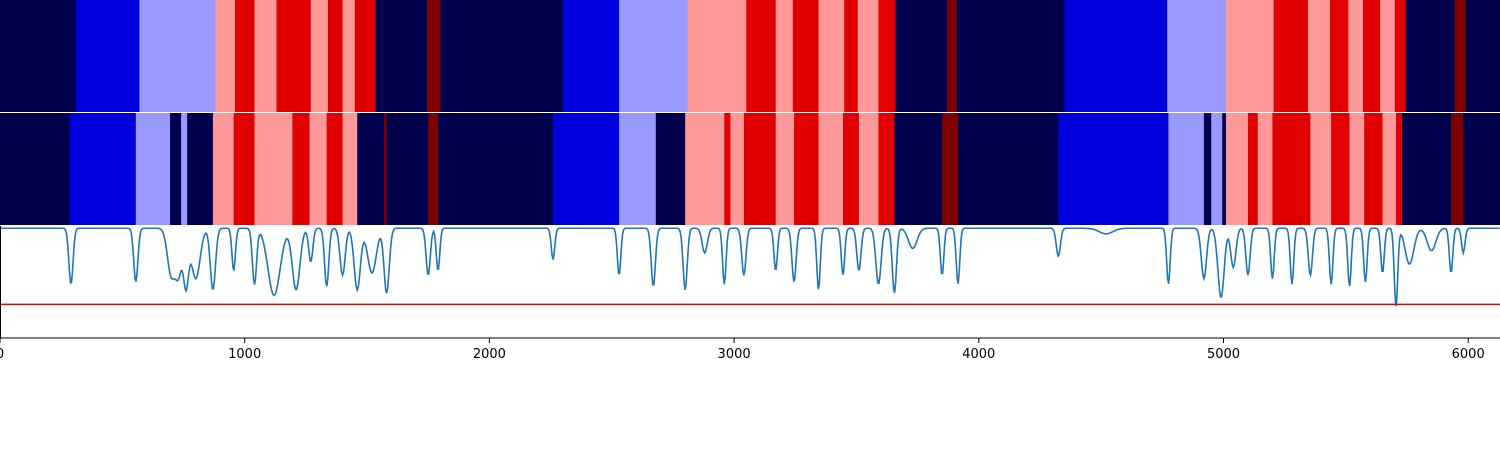 The image size is (1500, 454). I want to click on x-tick-label: 5000, so click(1223, 354).